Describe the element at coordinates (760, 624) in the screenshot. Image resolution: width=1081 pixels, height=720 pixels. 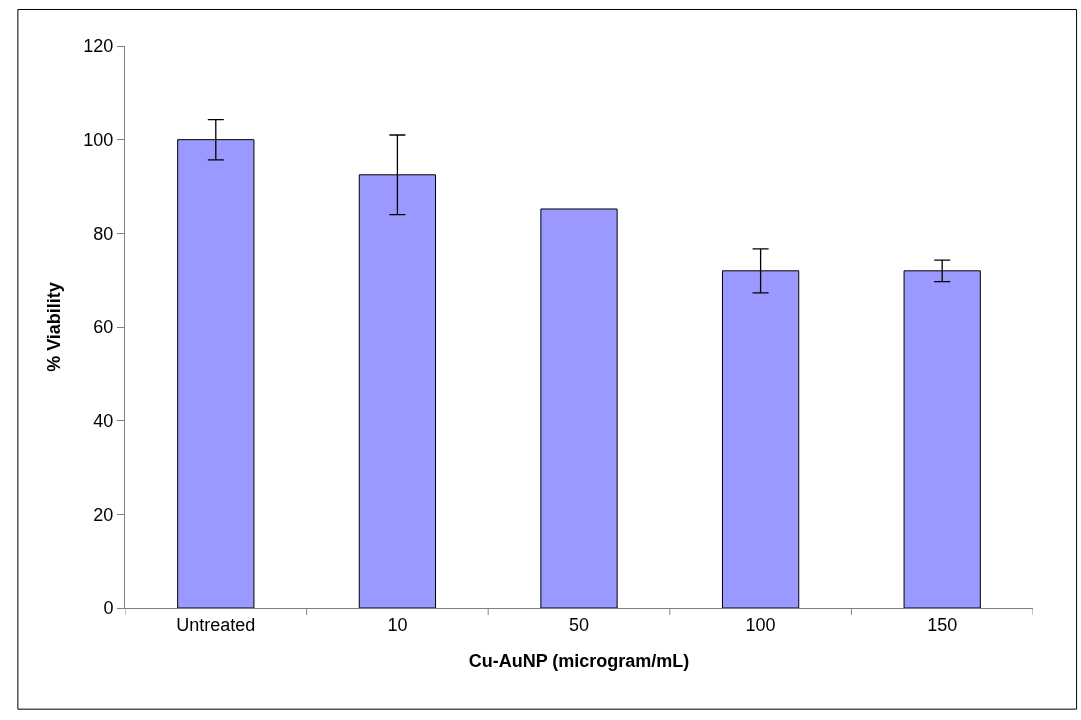
I see `x-tick-label: 100` at that location.